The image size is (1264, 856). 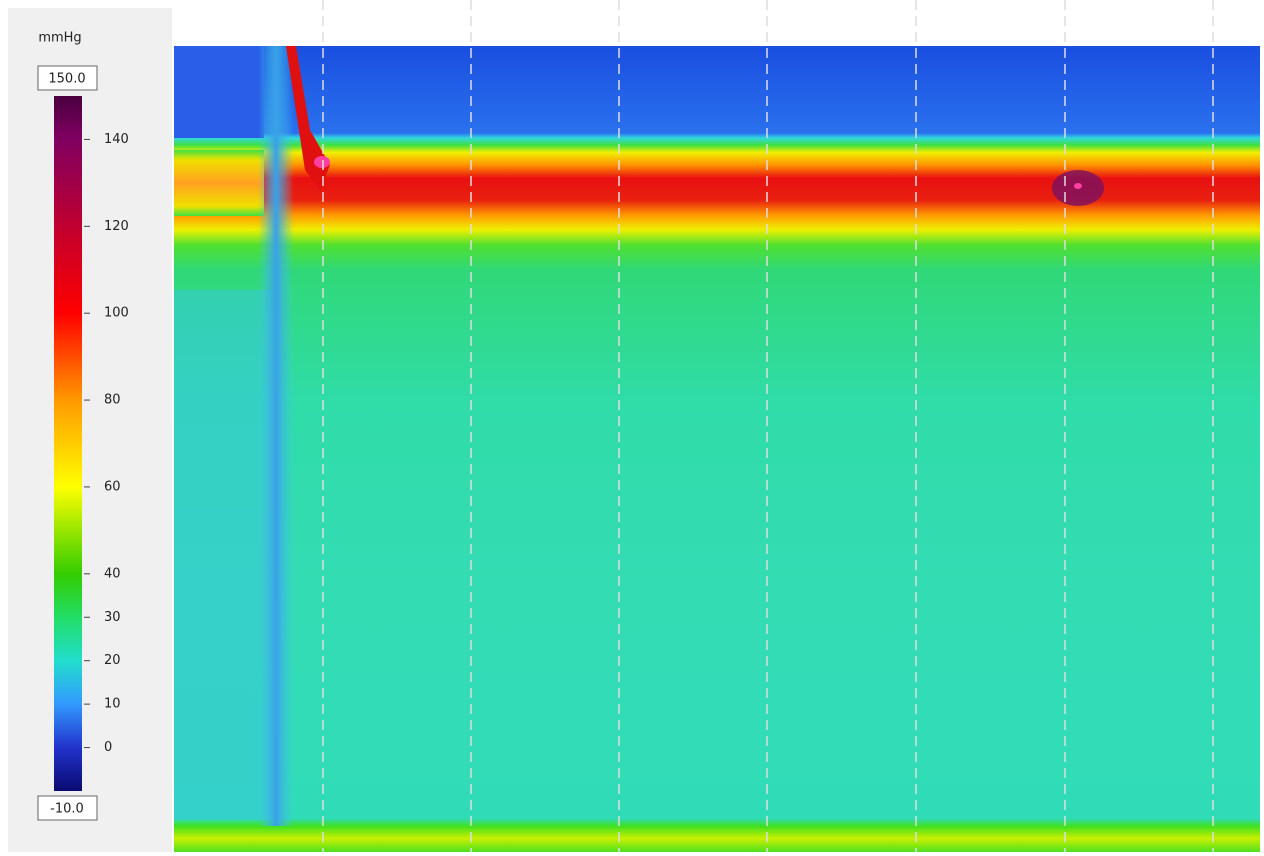 What do you see at coordinates (116, 226) in the screenshot?
I see `tick-label: 120` at bounding box center [116, 226].